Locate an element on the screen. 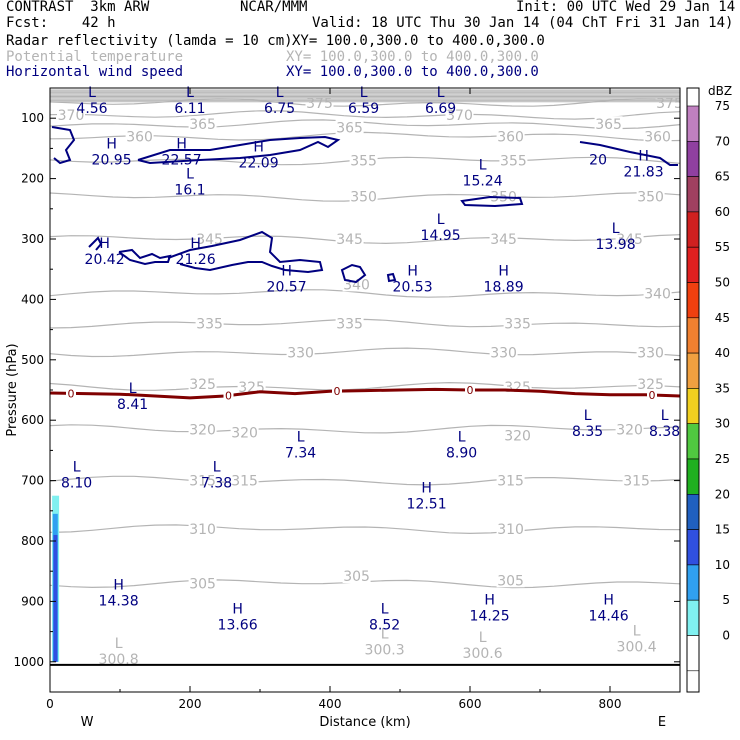 The width and height of the screenshot is (740, 740). wind-extremum-value: 14.25 is located at coordinates (490, 616).